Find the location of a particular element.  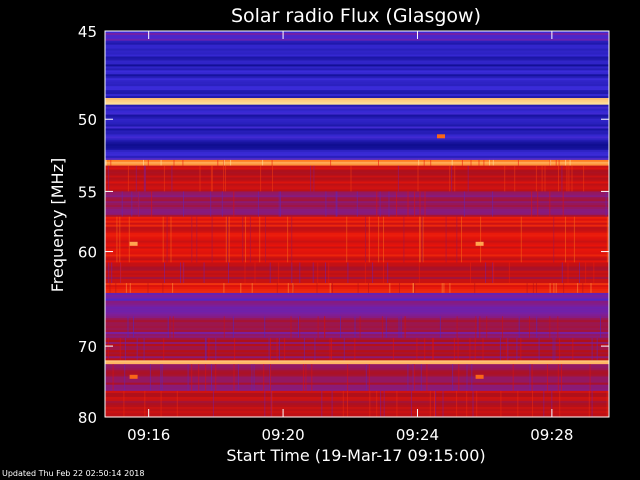

x-tick-label: 09:24 is located at coordinates (417, 435).